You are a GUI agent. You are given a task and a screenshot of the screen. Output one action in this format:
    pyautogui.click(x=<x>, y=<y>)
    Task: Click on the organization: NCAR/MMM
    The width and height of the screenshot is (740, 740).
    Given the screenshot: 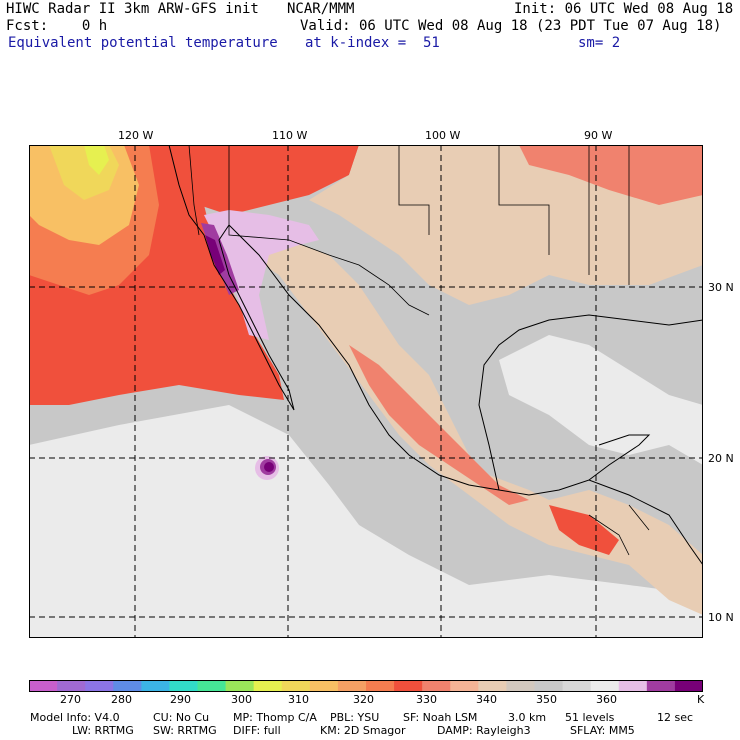 What is the action you would take?
    pyautogui.click(x=321, y=9)
    